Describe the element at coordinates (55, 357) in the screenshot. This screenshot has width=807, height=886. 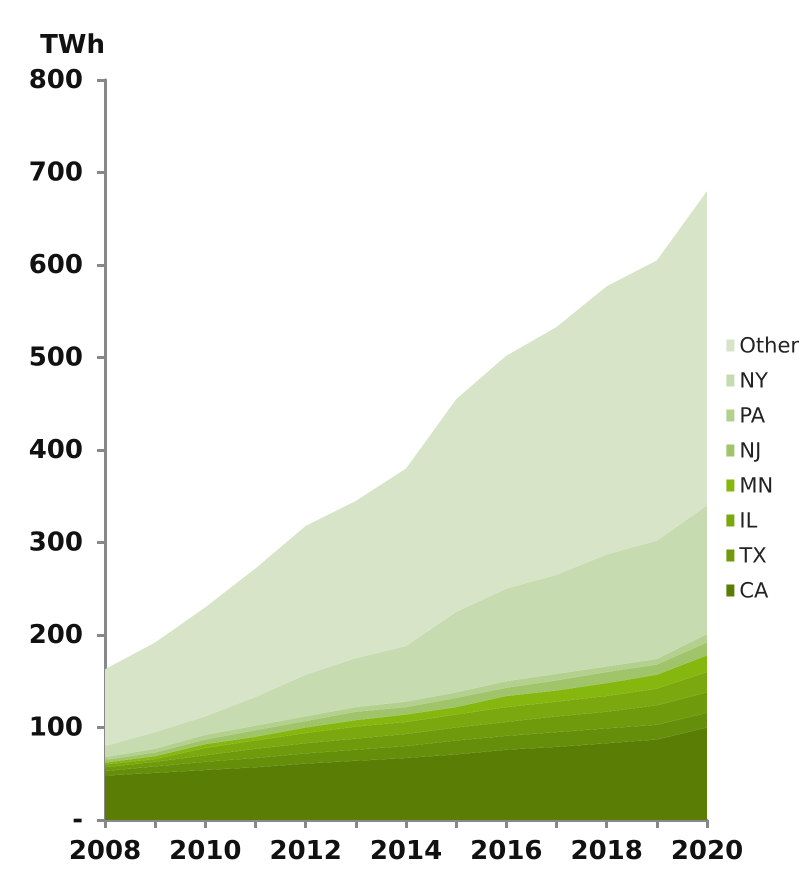
I see `y-tick-label: 500` at that location.